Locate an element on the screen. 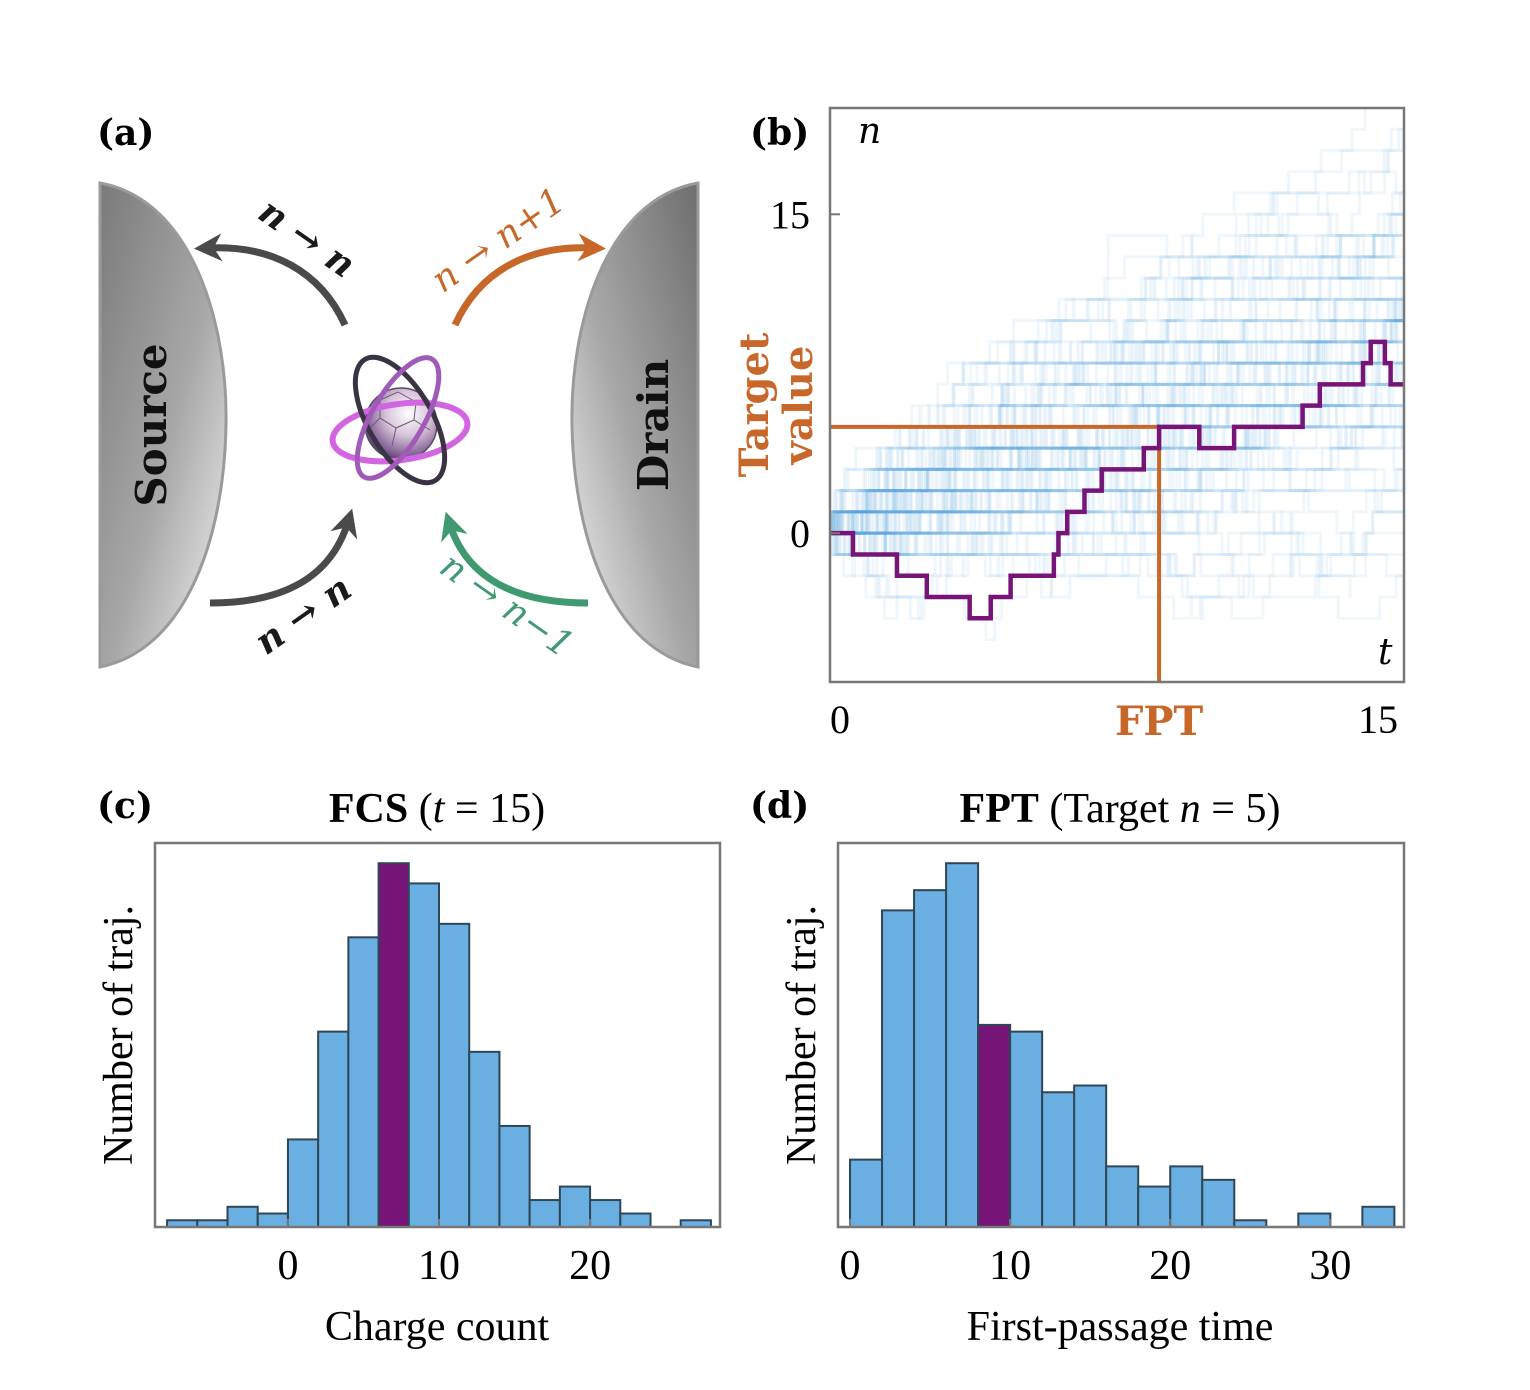 The width and height of the screenshot is (1530, 1390). fpt-label: FPT is located at coordinates (1159, 721).